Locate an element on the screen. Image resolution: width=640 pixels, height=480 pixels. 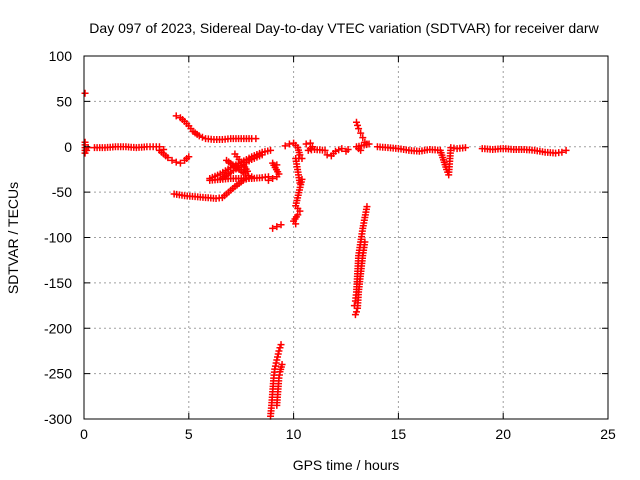
y-tick-label: 0 is located at coordinates (68, 147).